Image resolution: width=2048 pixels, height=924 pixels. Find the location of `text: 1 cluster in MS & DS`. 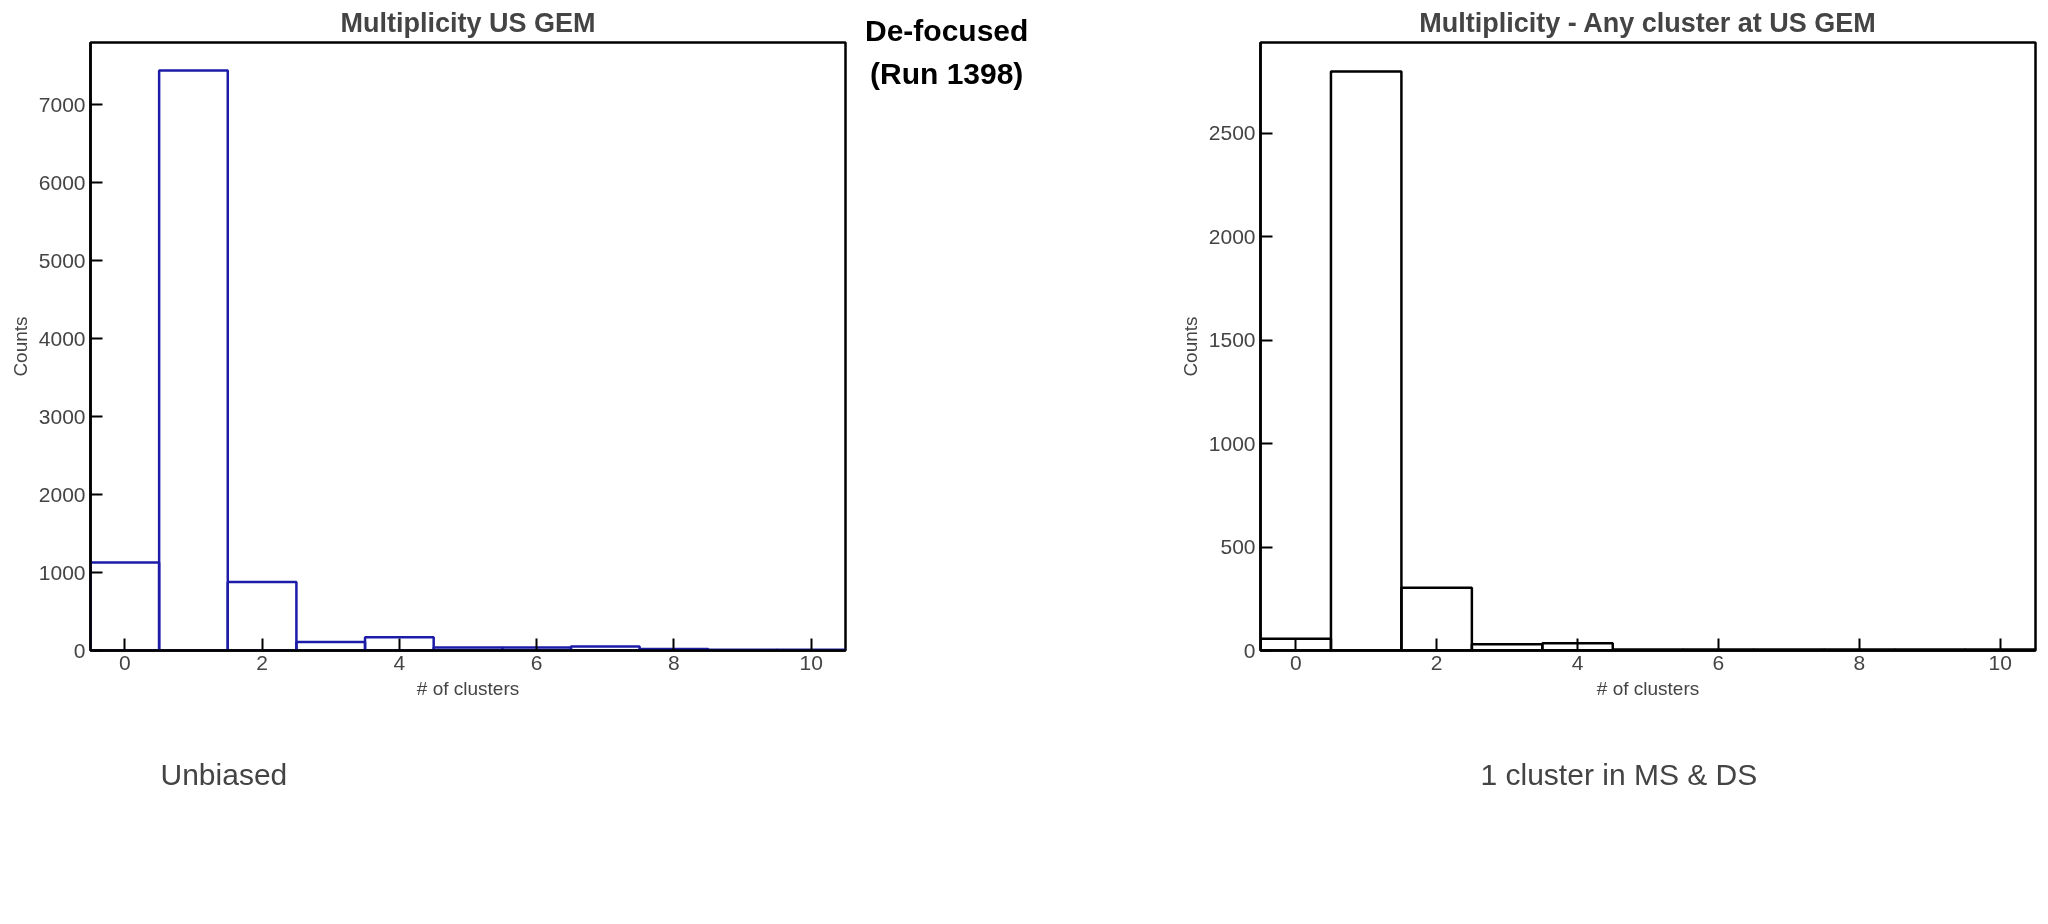

text: 1 cluster in MS & DS is located at coordinates (1619, 774).